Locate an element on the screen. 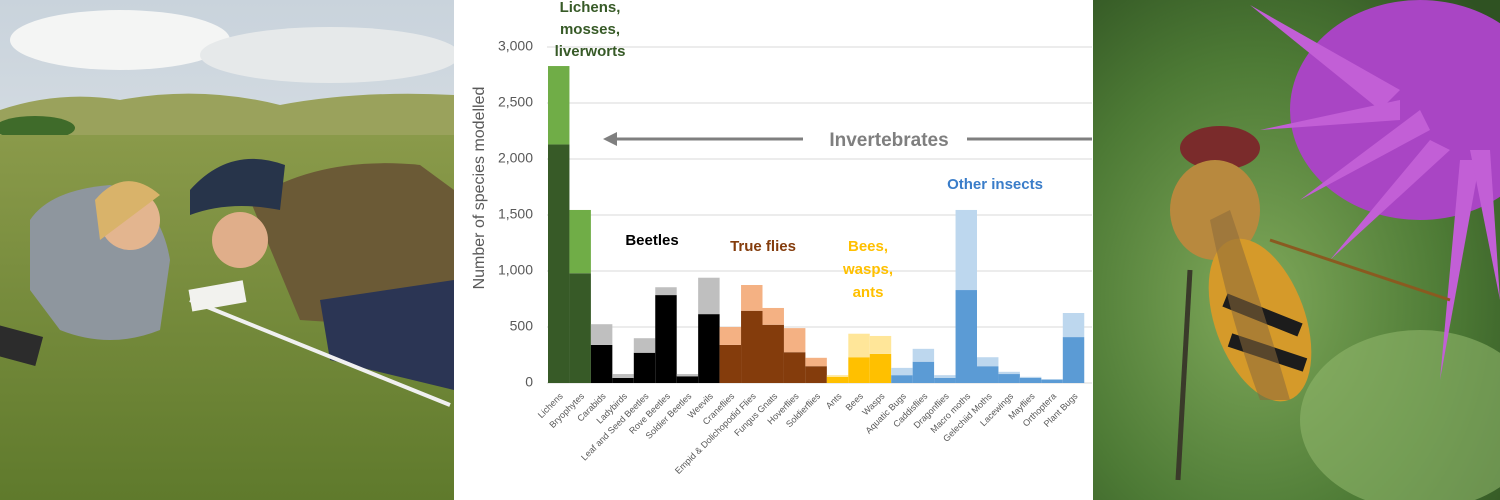  y-tick-label: 500 is located at coordinates (522, 326).